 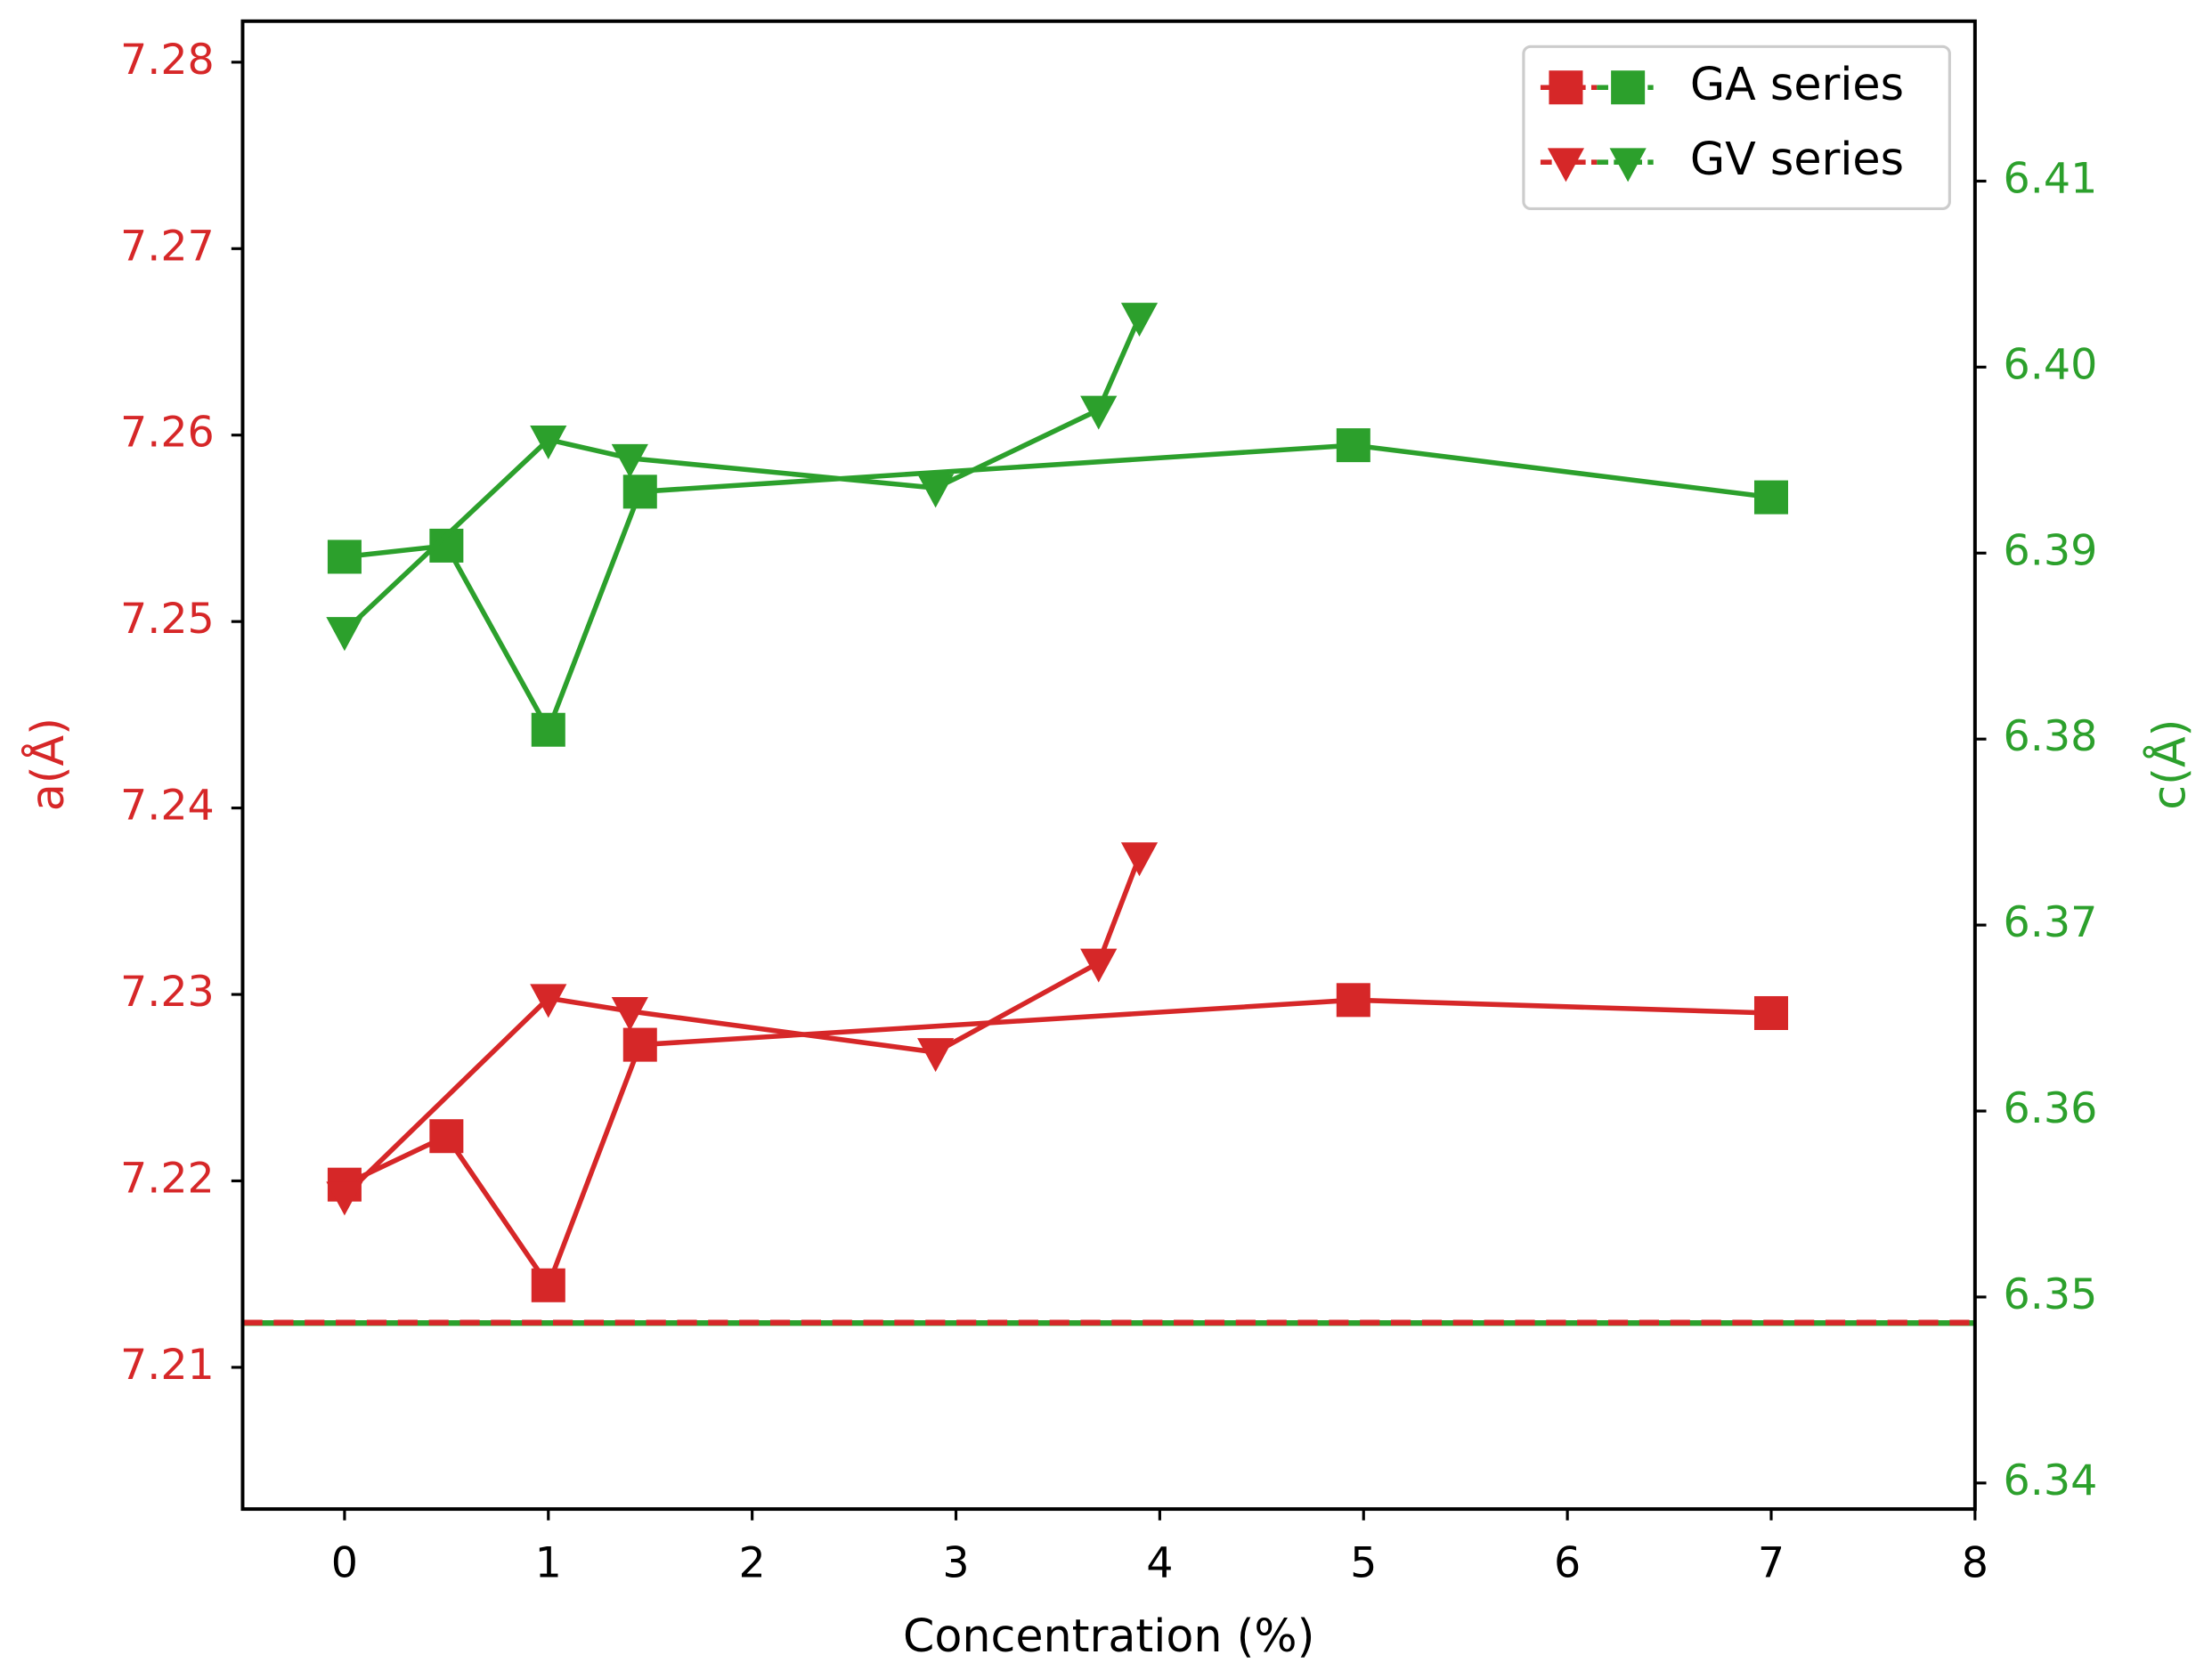 What do you see at coordinates (2051, 1480) in the screenshot?
I see `y2-tick-label: 6.34` at bounding box center [2051, 1480].